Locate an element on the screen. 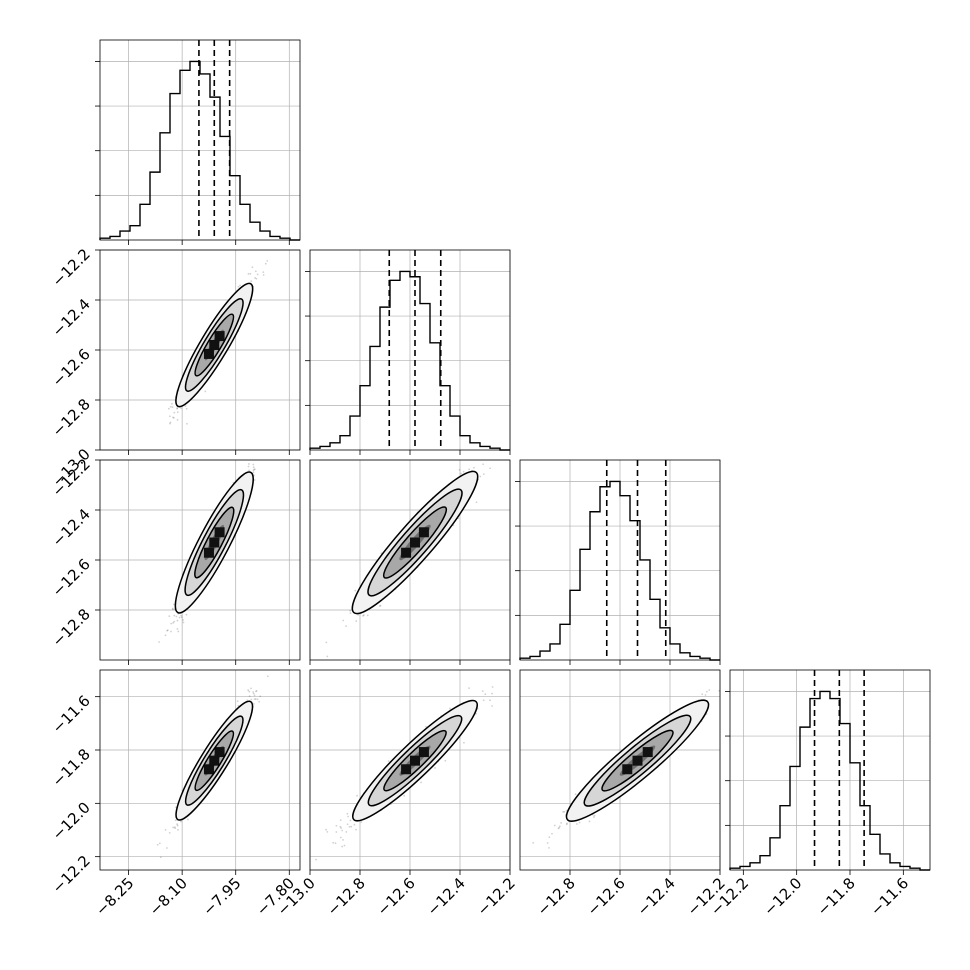 Image resolution: width=970 pixels, height=970 pixels. xtick-label: −11.6 is located at coordinates (889, 896).